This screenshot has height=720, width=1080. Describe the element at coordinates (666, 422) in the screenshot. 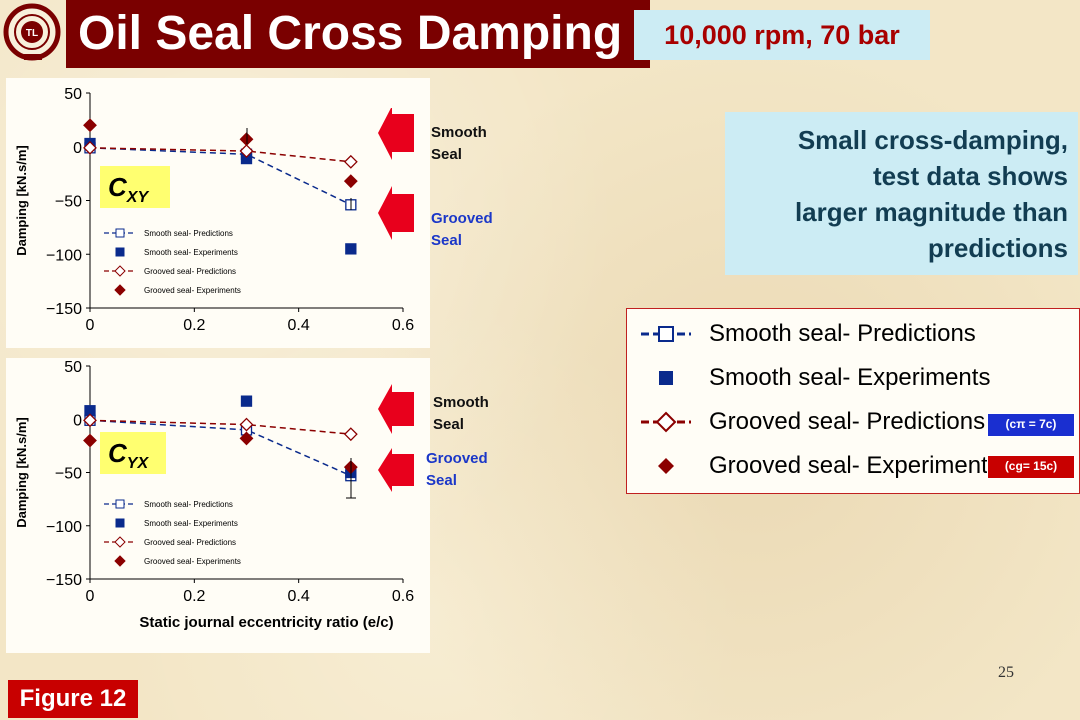

I see `grooved-prediction-symbol-icon` at that location.